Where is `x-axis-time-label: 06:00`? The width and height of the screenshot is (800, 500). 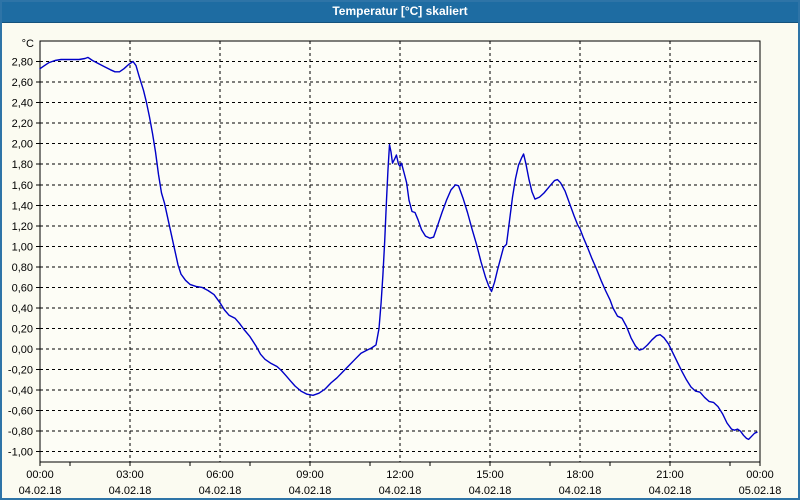
x-axis-time-label: 06:00 is located at coordinates (220, 475).